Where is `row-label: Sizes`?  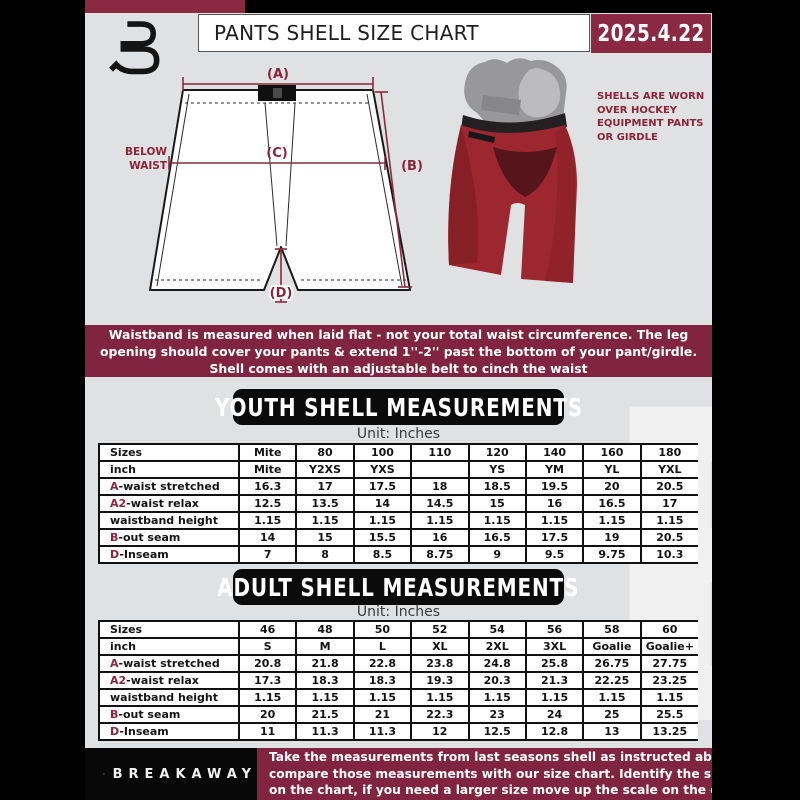
row-label: Sizes is located at coordinates (169, 629).